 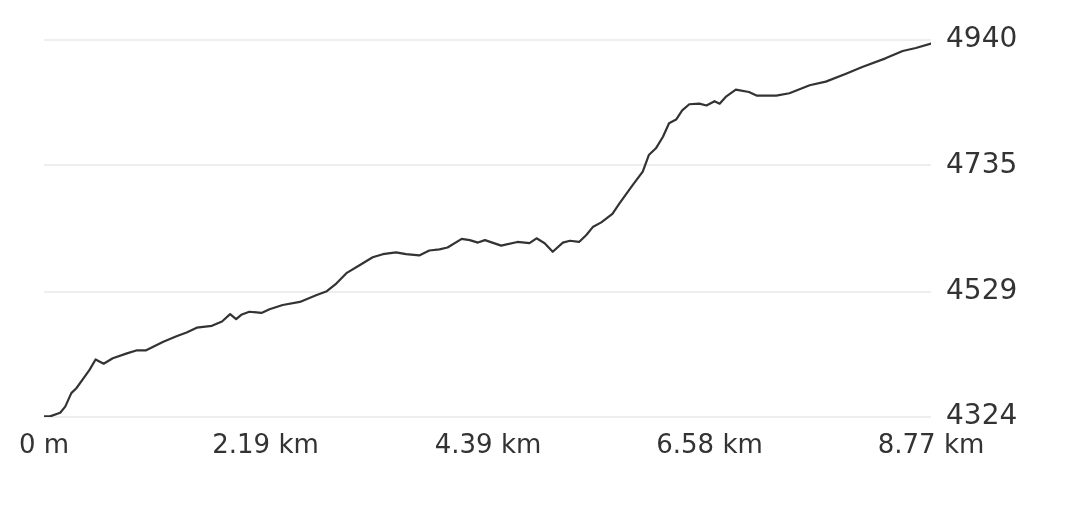 I want to click on x-tick-label: 6.58 km, so click(x=709, y=444).